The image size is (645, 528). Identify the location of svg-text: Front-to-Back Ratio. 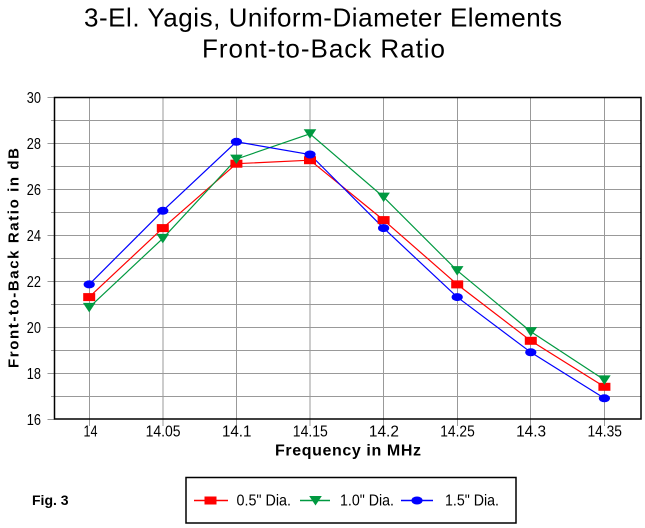
(323, 49).